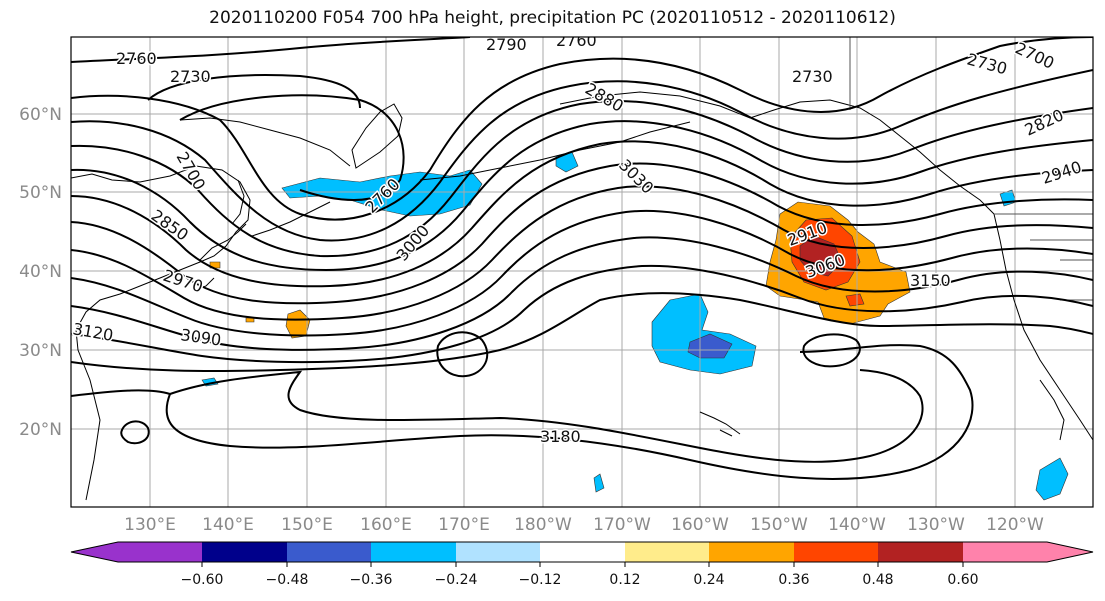 This screenshot has width=1105, height=601. I want to click on lat-label: 30°N, so click(40, 351).